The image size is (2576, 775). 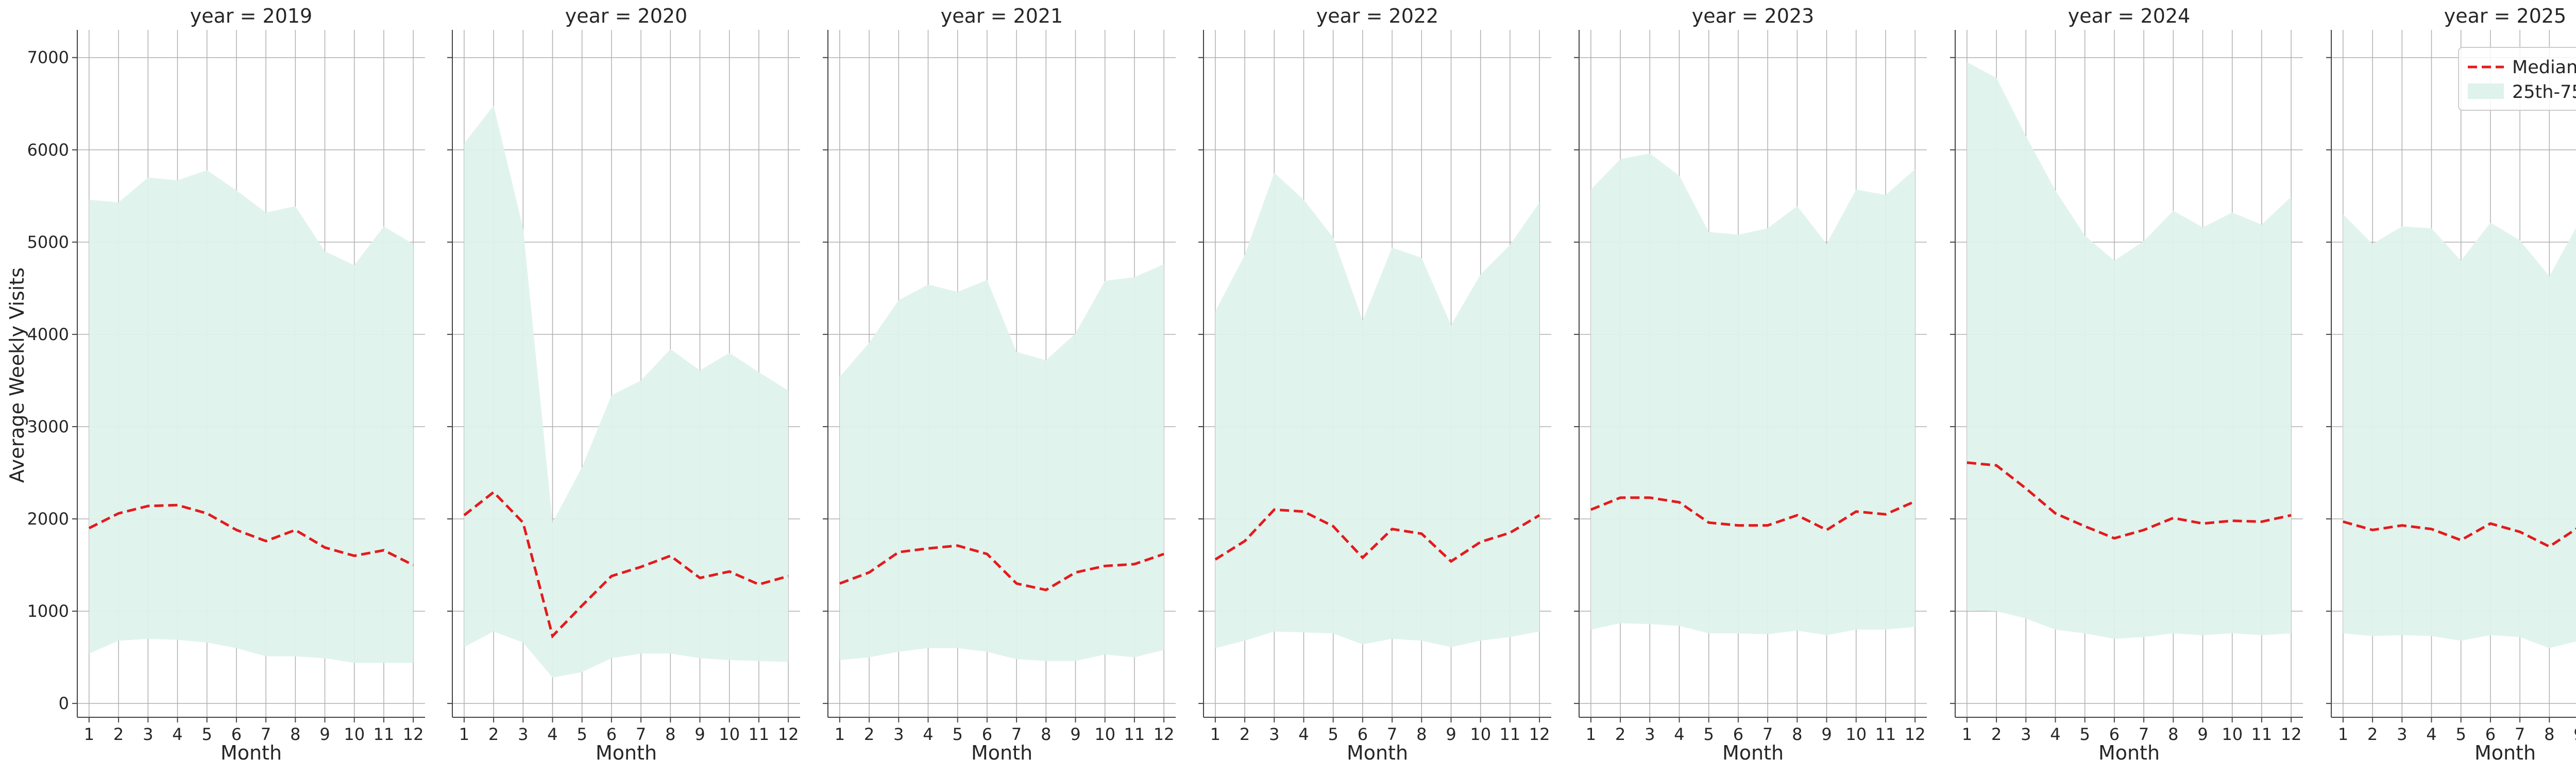 What do you see at coordinates (48, 334) in the screenshot?
I see `y-tick-label: 4000` at bounding box center [48, 334].